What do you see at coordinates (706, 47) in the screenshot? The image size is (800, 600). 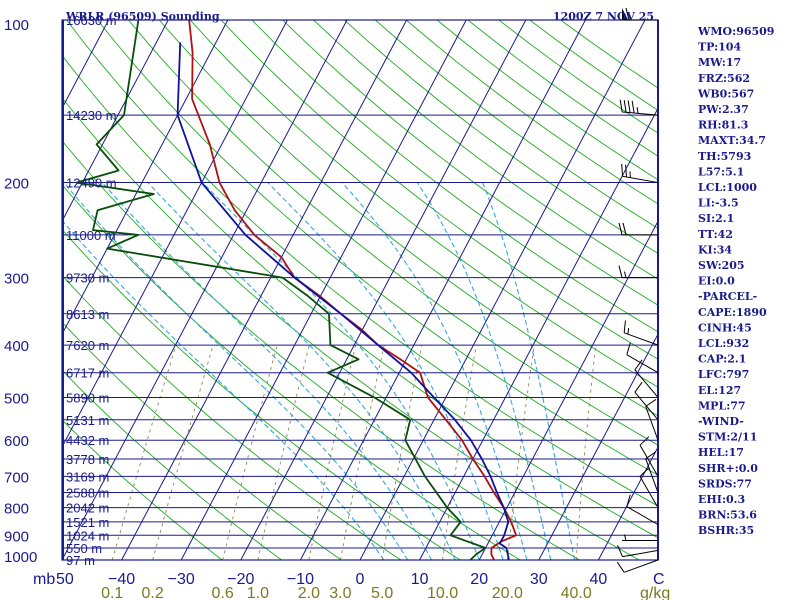 I see `index-label: TP` at bounding box center [706, 47].